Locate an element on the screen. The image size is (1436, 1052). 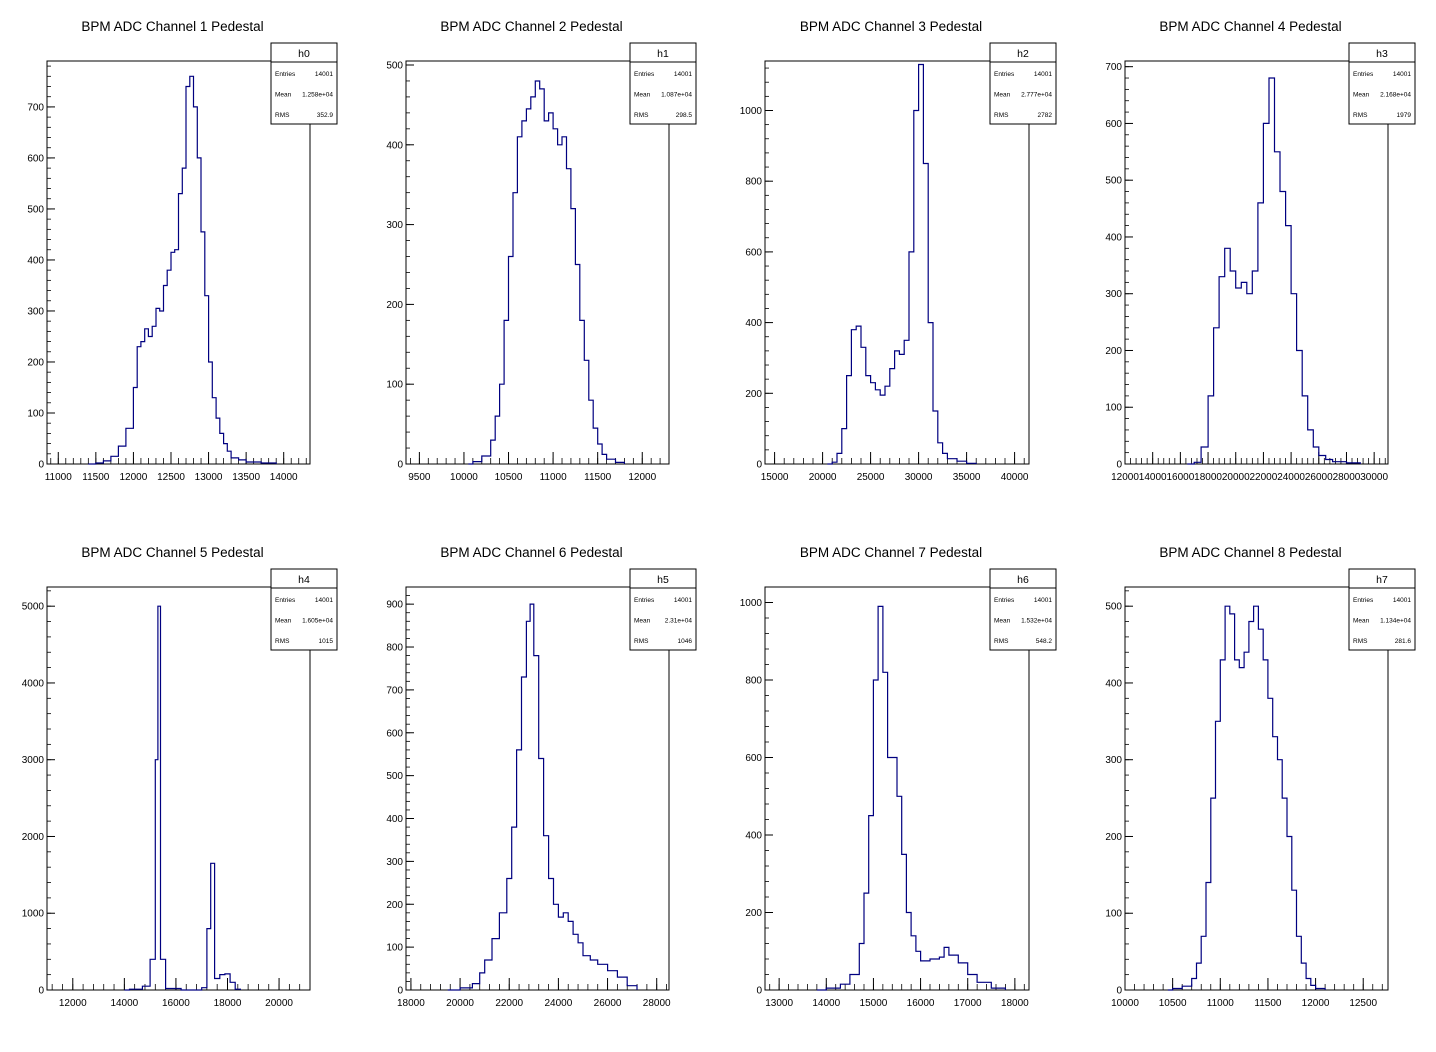
stats-box: h2 Entries 14001 Mean 2.777e+04 RMS 2782 is located at coordinates (1023, 83).